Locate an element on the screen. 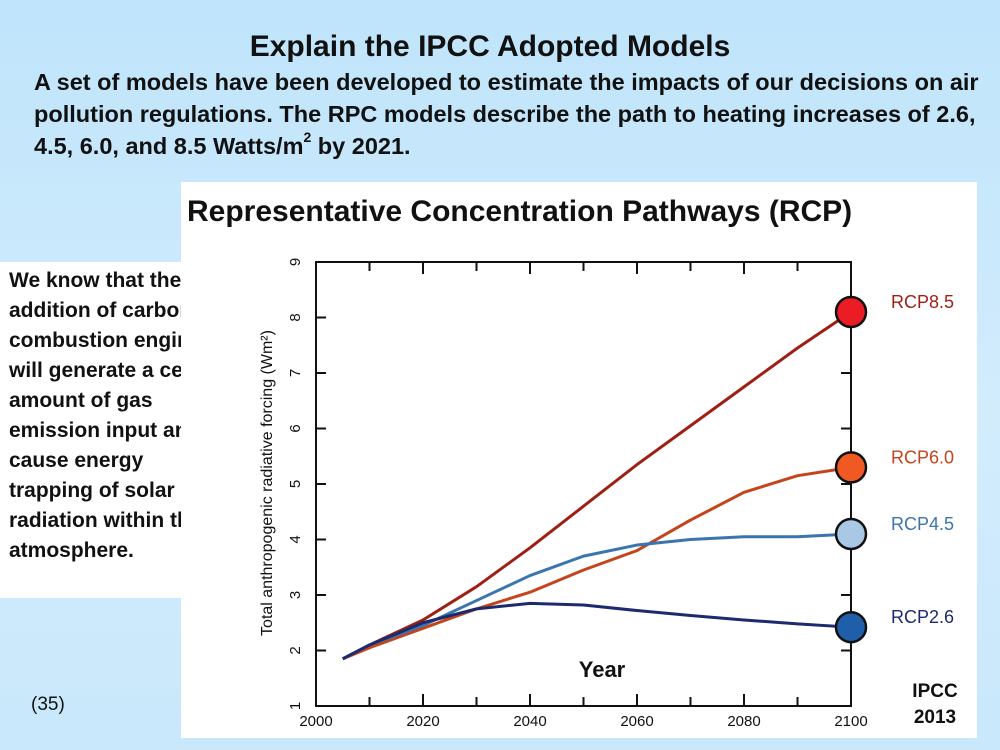 This screenshot has width=1000, height=750. series-marker-rcp6.0 is located at coordinates (851, 467).